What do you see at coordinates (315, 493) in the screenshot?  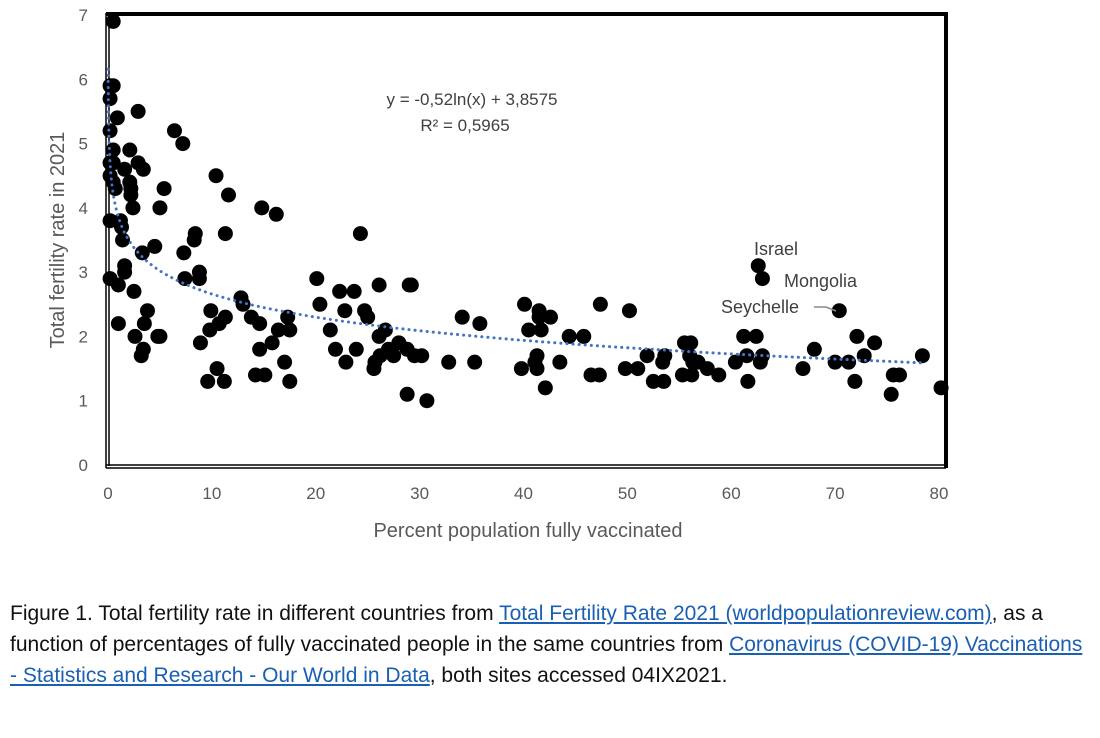 I see `x-tick-label: 20` at bounding box center [315, 493].